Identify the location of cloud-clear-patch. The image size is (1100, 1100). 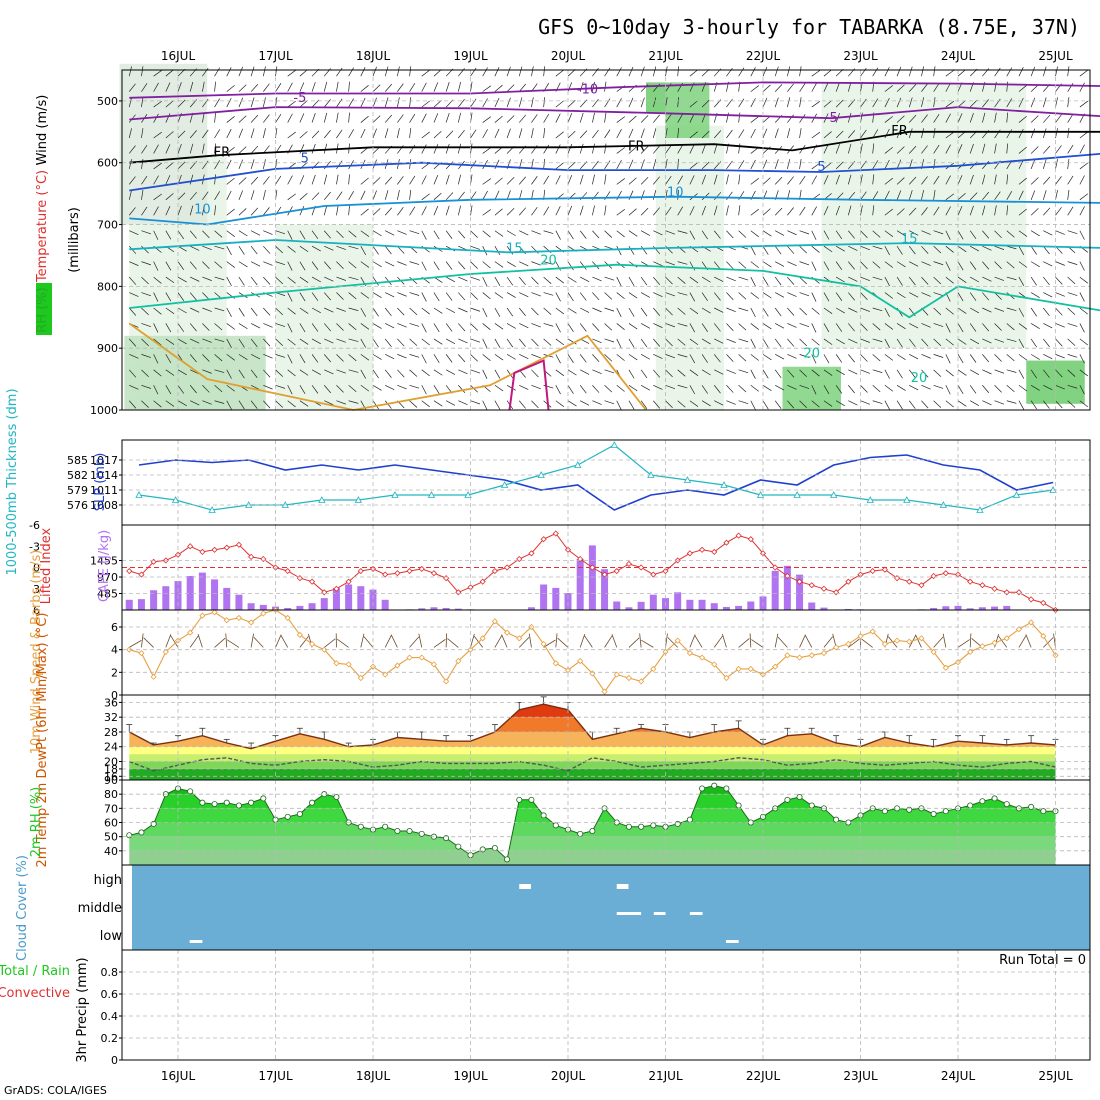
(622, 886).